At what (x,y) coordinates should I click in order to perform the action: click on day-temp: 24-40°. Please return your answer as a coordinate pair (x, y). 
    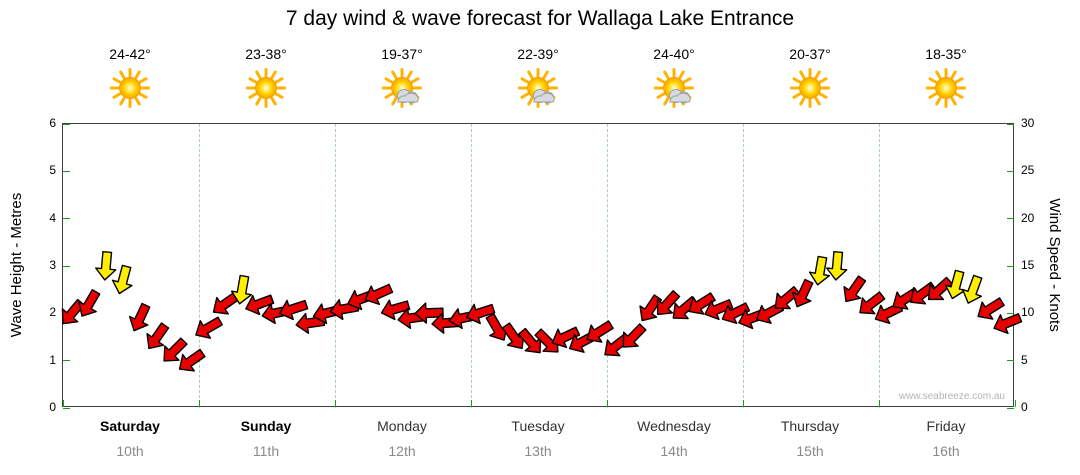
    Looking at the image, I should click on (674, 54).